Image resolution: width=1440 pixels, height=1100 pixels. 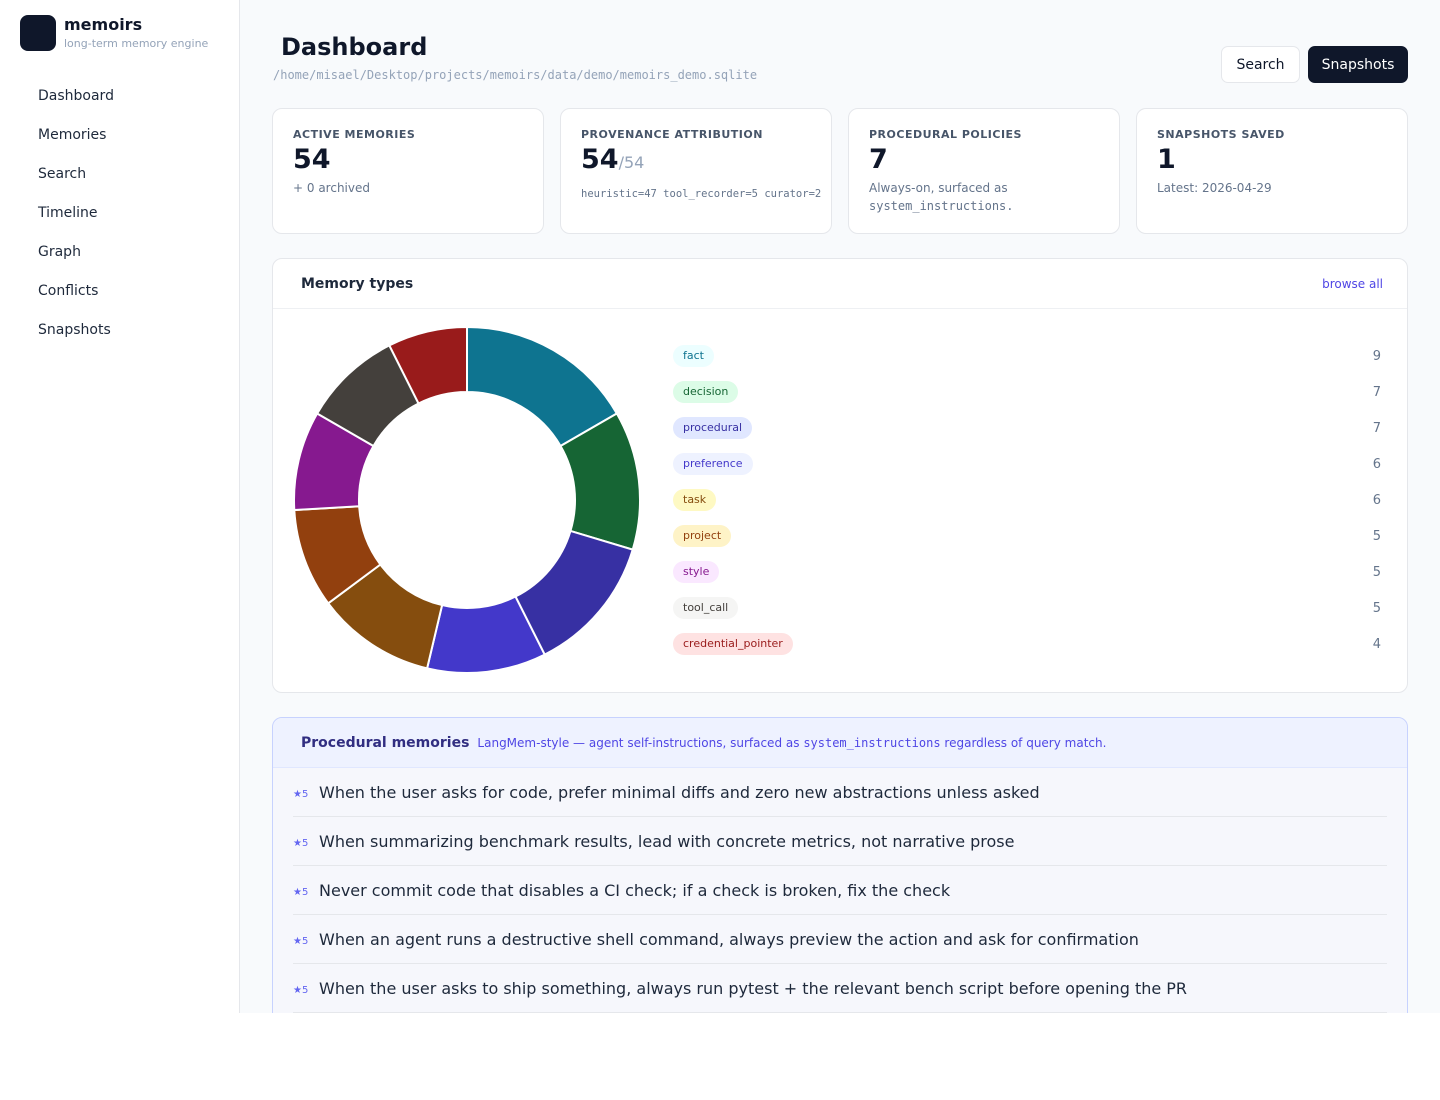 What do you see at coordinates (103, 24) in the screenshot?
I see `brand-name: memoirs` at bounding box center [103, 24].